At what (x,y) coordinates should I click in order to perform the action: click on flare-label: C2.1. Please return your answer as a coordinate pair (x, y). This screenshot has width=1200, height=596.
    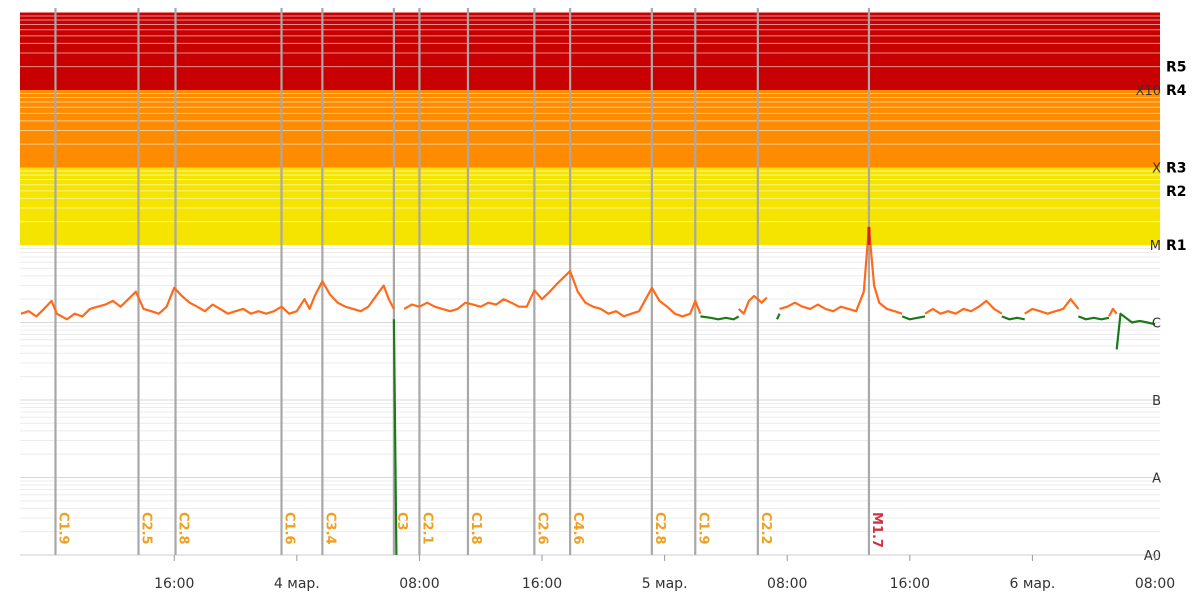
    Looking at the image, I should click on (426, 528).